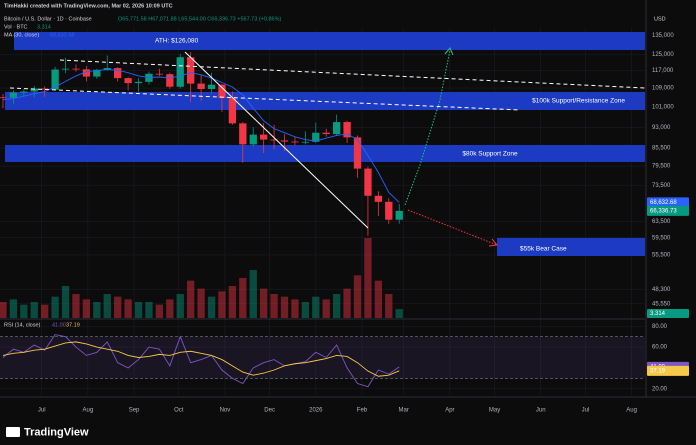 This screenshot has height=445, width=696. What do you see at coordinates (663, 71) in the screenshot?
I see `y-tick-label: 117,000` at bounding box center [663, 71].